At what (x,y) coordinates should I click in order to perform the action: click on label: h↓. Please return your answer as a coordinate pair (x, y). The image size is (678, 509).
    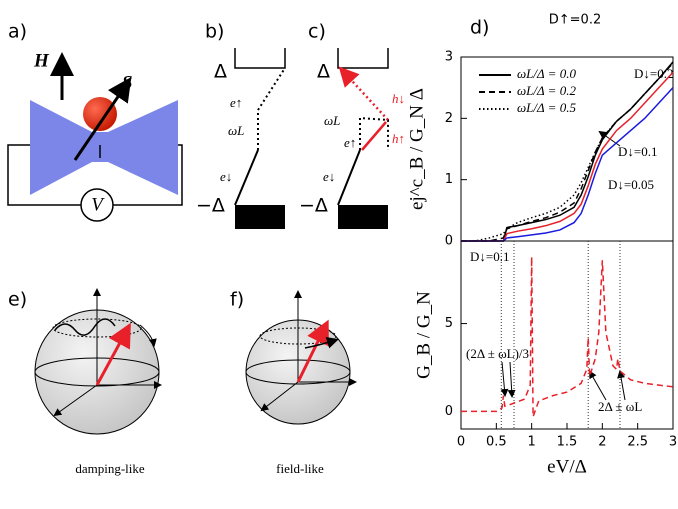
    Looking at the image, I should click on (398, 98).